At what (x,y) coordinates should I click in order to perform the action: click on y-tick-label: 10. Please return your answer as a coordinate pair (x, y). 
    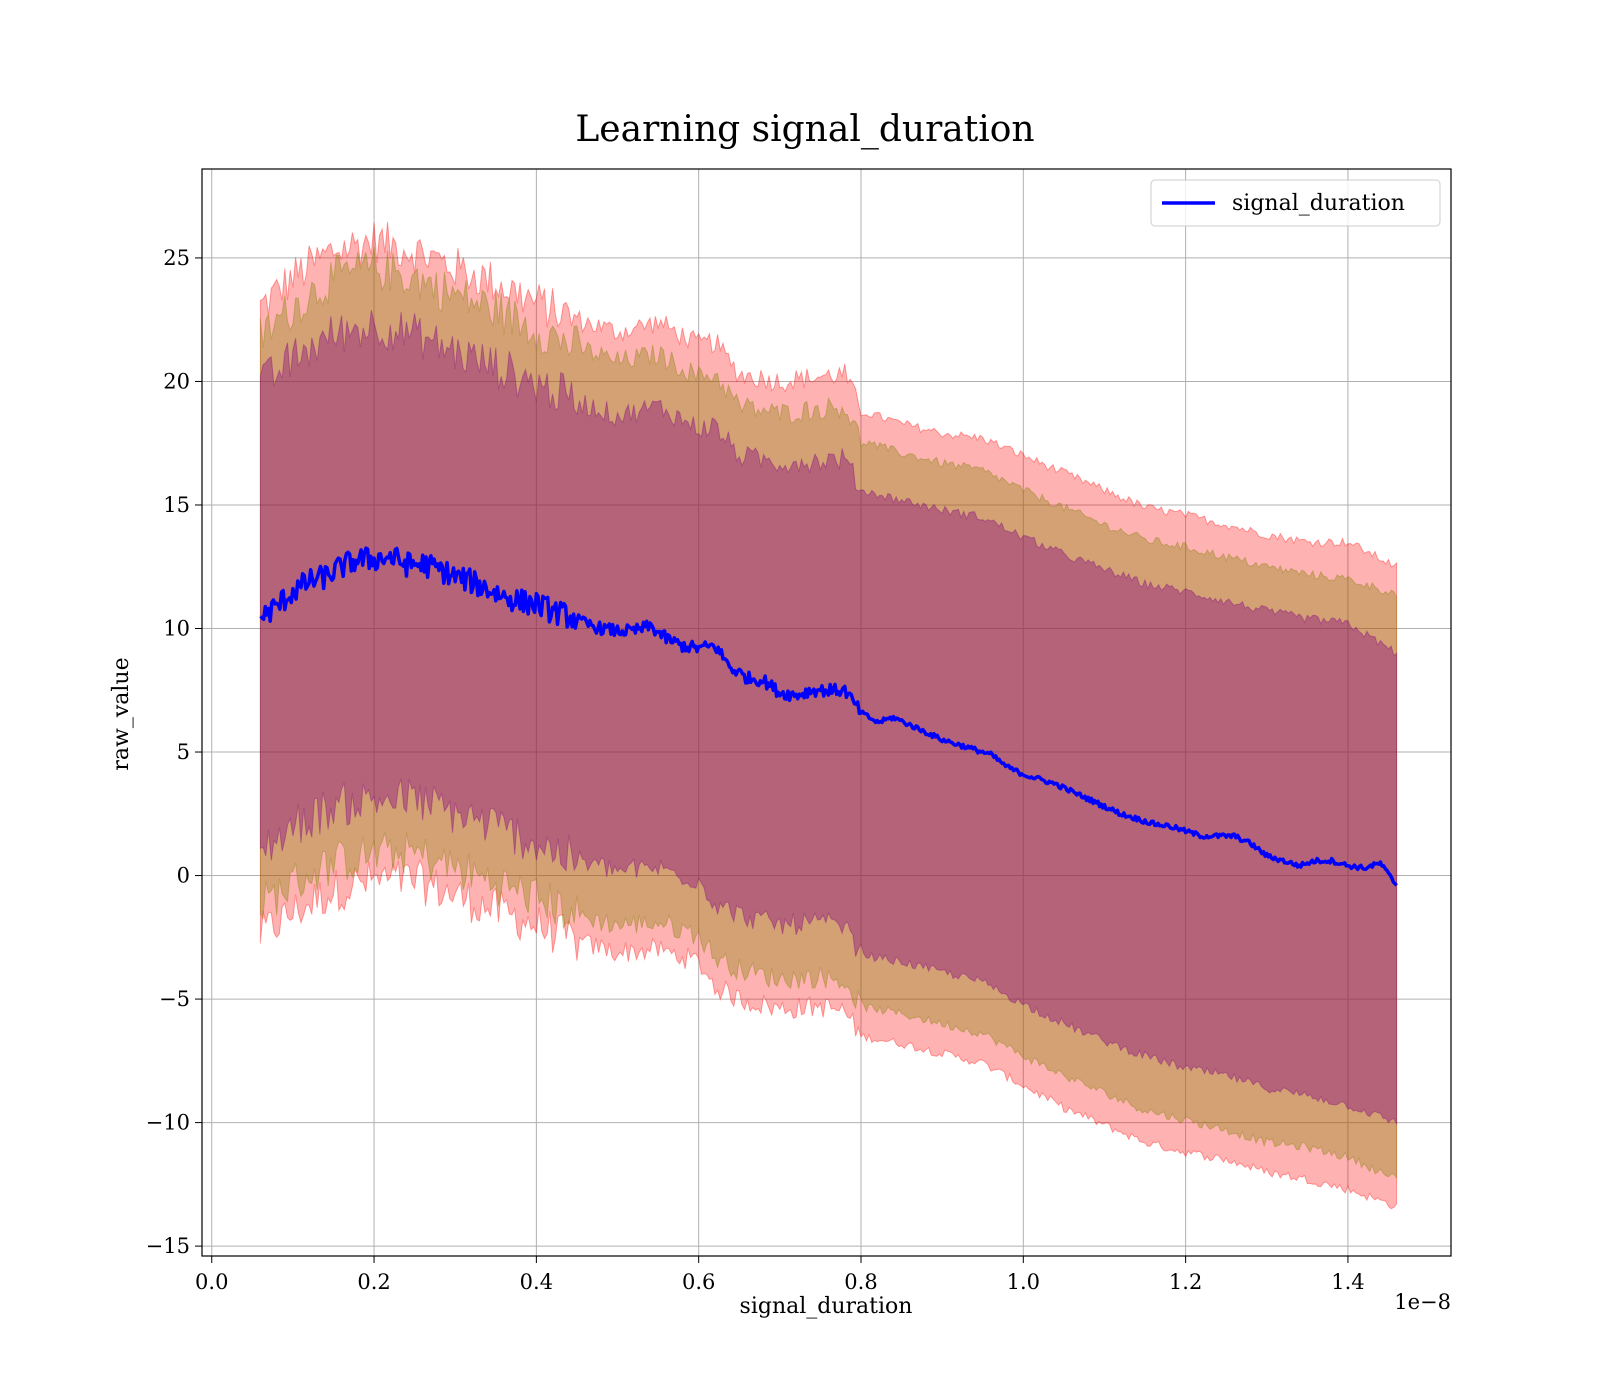
    Looking at the image, I should click on (176, 629).